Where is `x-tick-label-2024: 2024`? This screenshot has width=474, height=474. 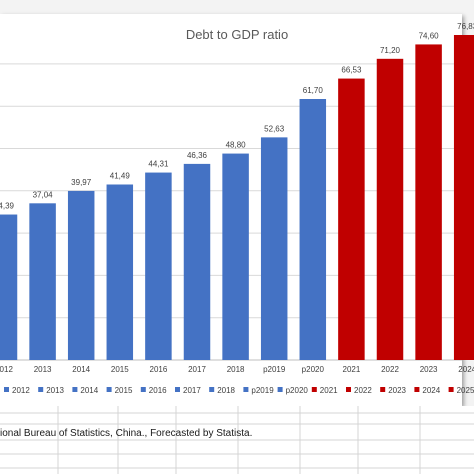 x-tick-label-2024: 2024 is located at coordinates (466, 369).